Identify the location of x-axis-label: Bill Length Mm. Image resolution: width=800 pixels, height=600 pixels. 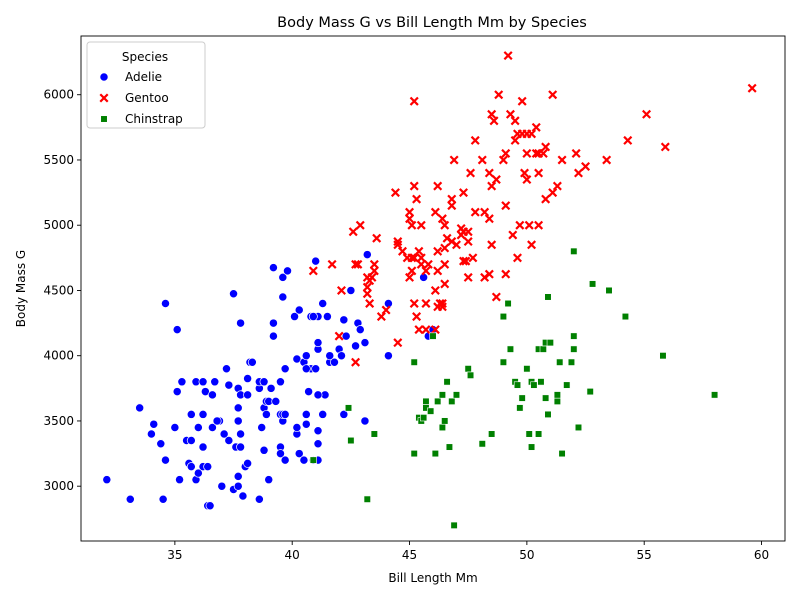
(432, 578).